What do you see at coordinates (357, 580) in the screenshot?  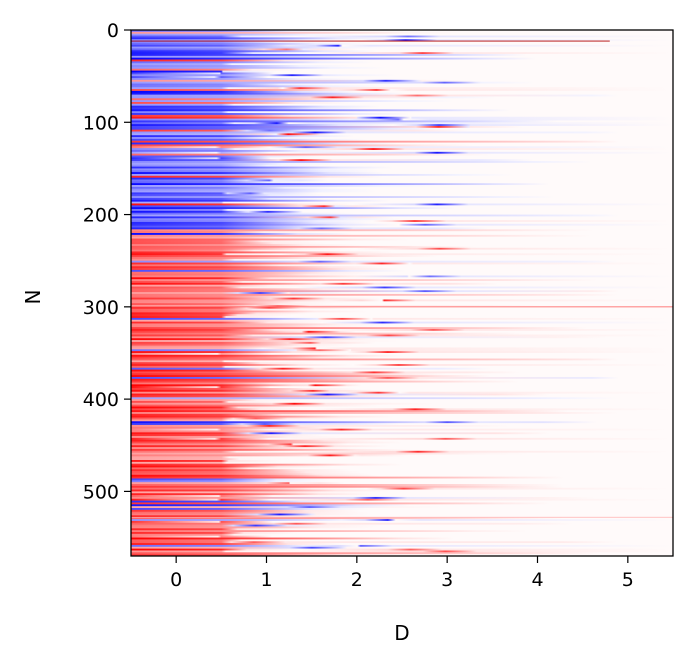 I see `x-tick-label: 2` at bounding box center [357, 580].